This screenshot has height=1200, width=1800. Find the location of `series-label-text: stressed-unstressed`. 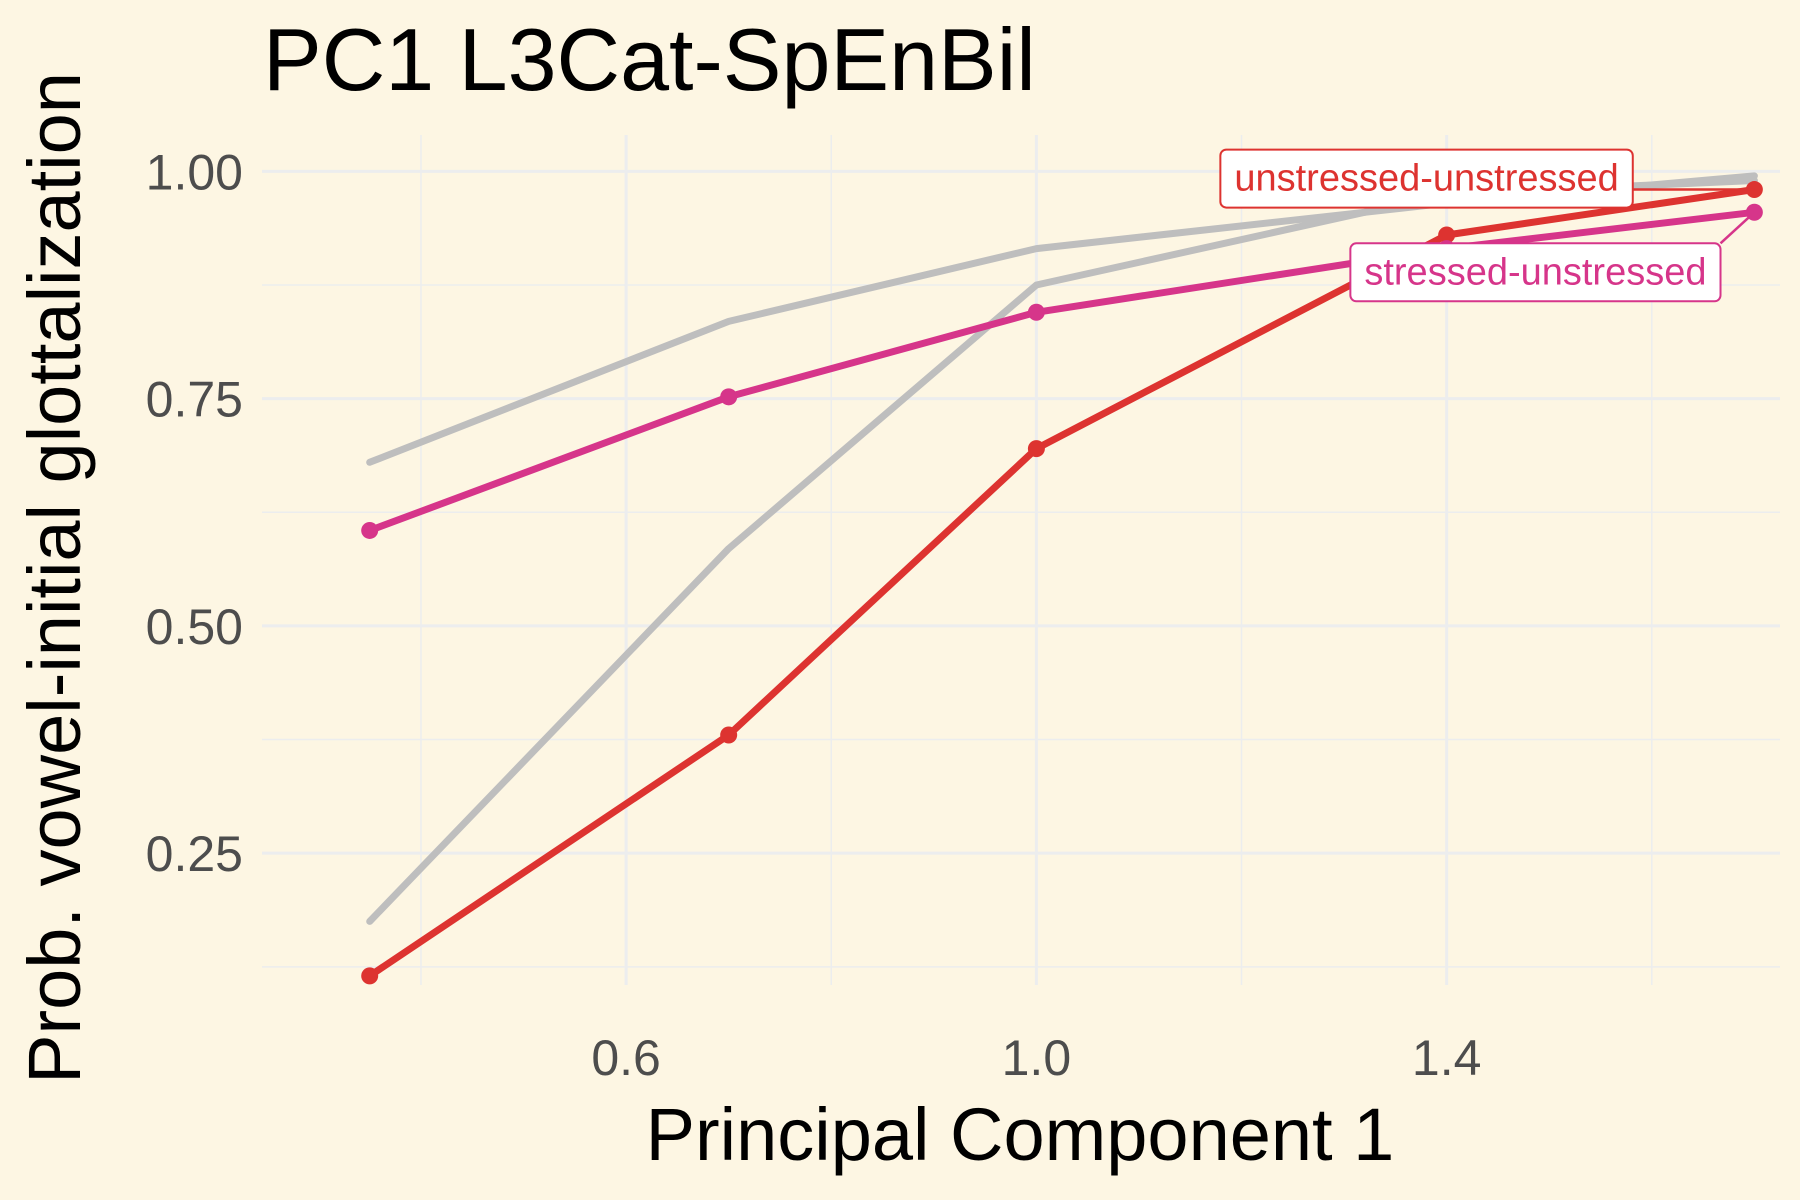

series-label-text: stressed-unstressed is located at coordinates (1535, 272).